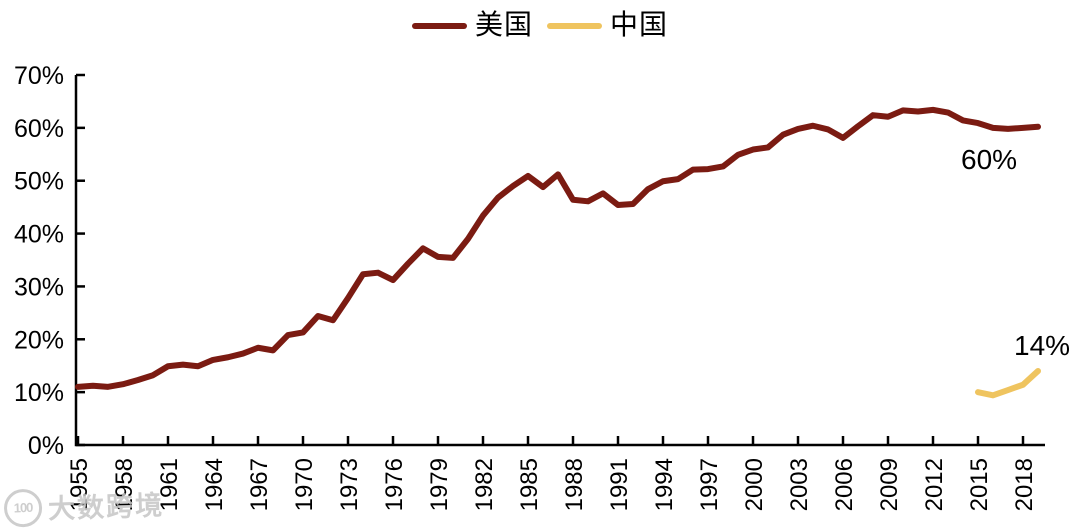 Image resolution: width=1080 pixels, height=530 pixels. What do you see at coordinates (472, 25) in the screenshot?
I see `legend-item-us: 美国` at bounding box center [472, 25].